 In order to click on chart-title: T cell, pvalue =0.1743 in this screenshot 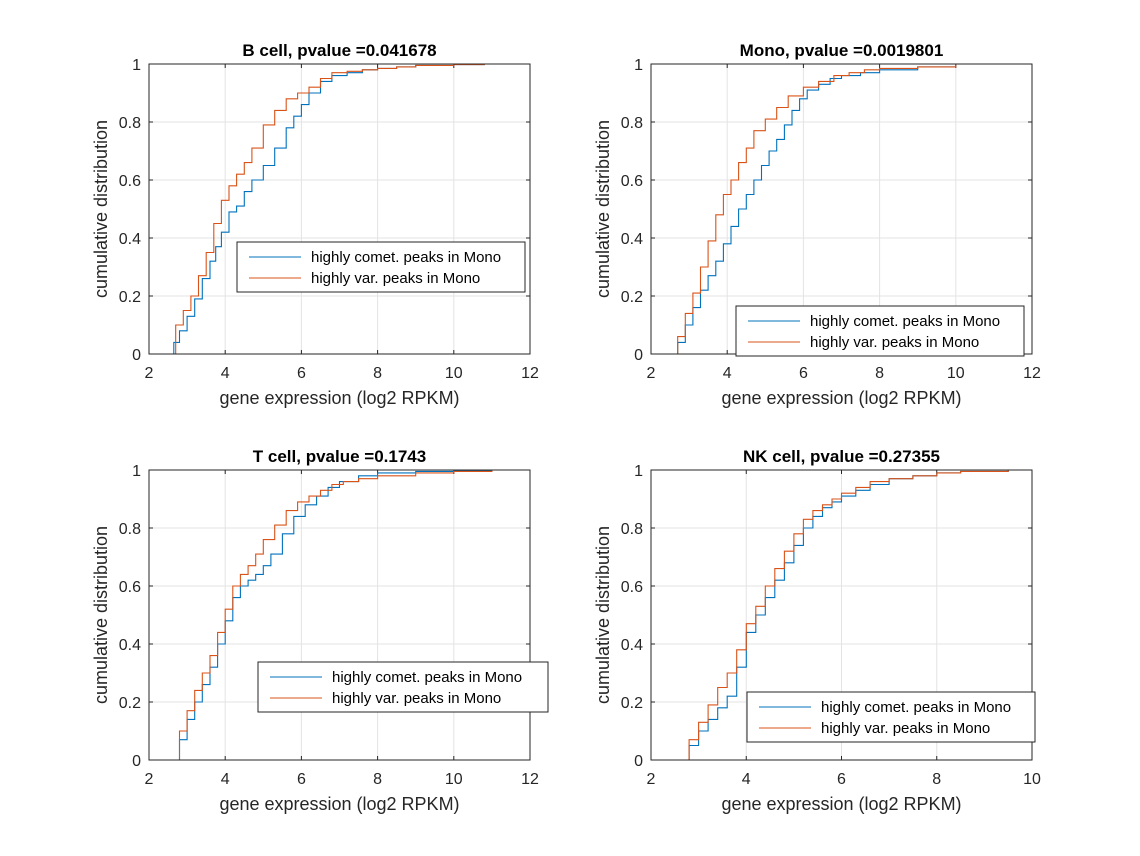, I will do `click(339, 456)`.